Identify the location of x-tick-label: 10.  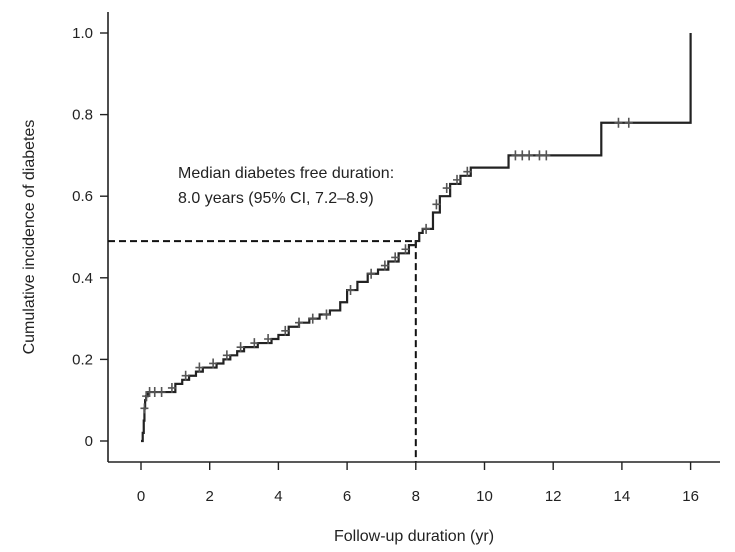
(484, 496).